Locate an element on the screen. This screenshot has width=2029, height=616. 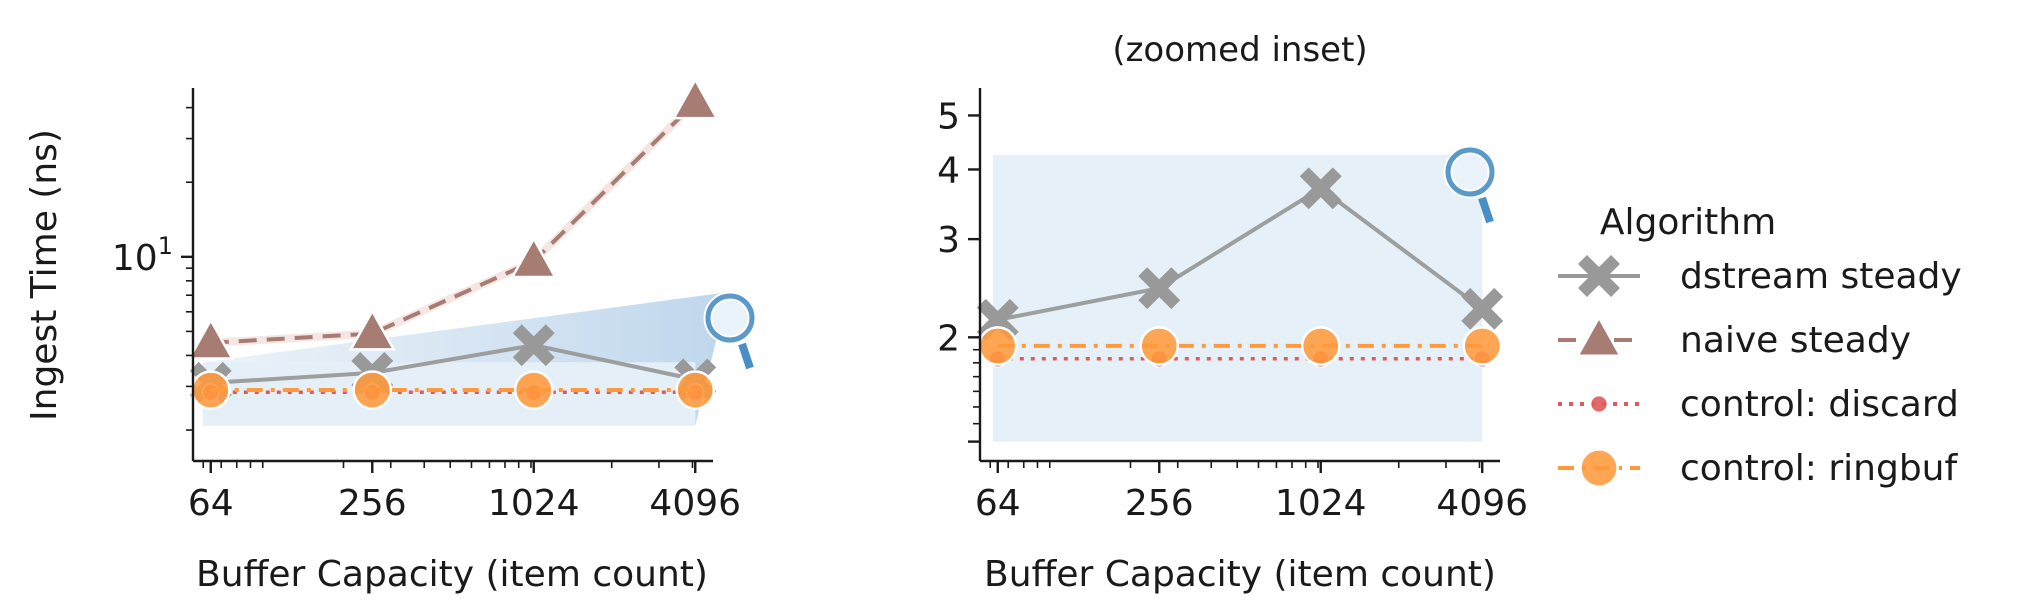
main-x-tick-label: 4096 is located at coordinates (695, 503).